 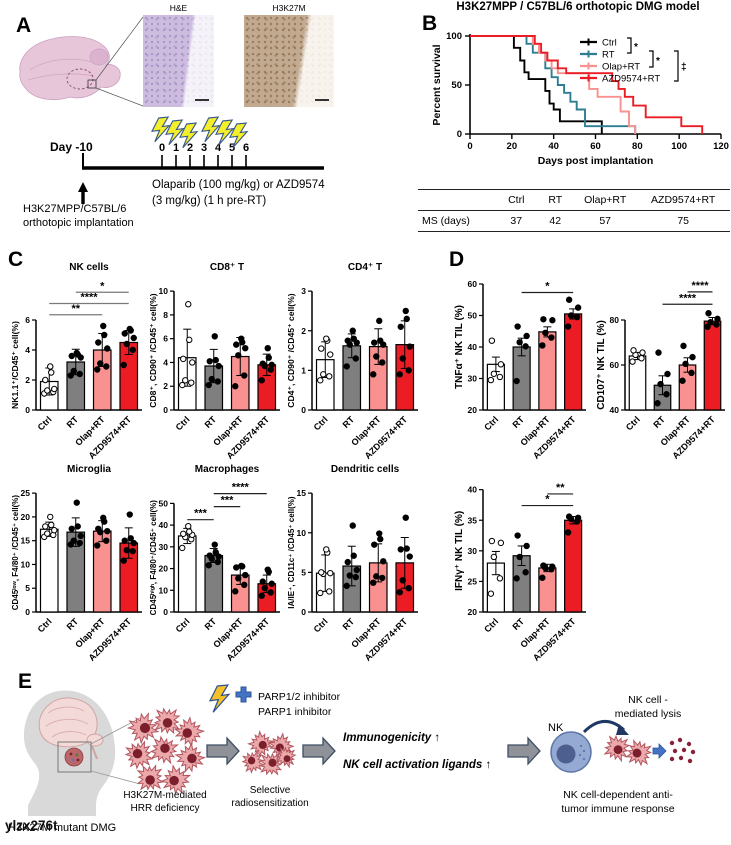 What do you see at coordinates (516, 200) in the screenshot?
I see `table-header: Ctrl` at bounding box center [516, 200].